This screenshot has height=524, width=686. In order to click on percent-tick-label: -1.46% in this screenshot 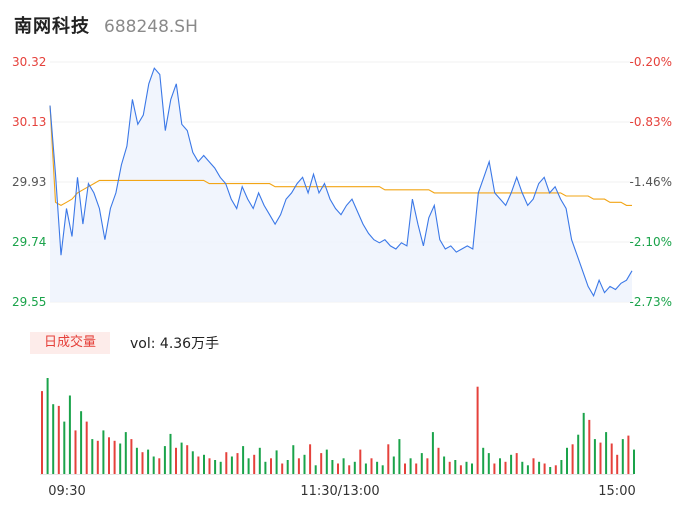, I will do `click(651, 182)`.